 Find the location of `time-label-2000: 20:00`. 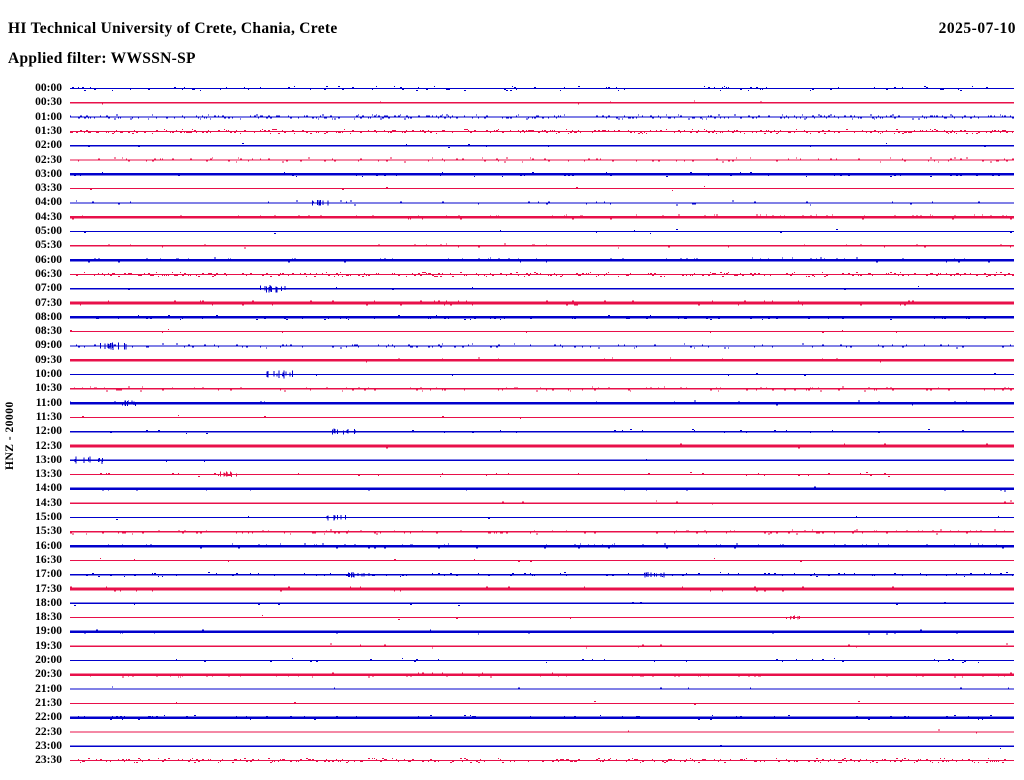

time-label-2000: 20:00 is located at coordinates (48, 660).